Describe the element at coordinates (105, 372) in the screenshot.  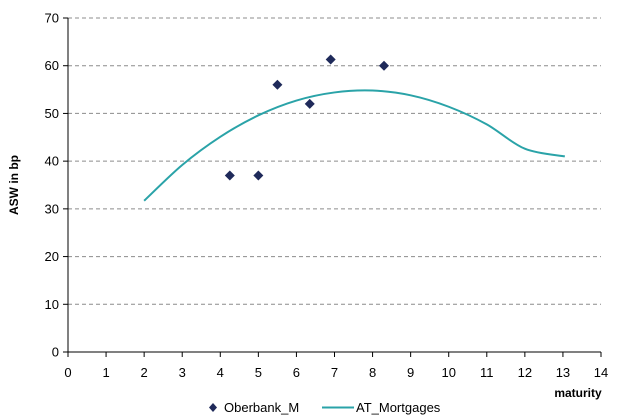
I see `x-tick-label: 1` at that location.